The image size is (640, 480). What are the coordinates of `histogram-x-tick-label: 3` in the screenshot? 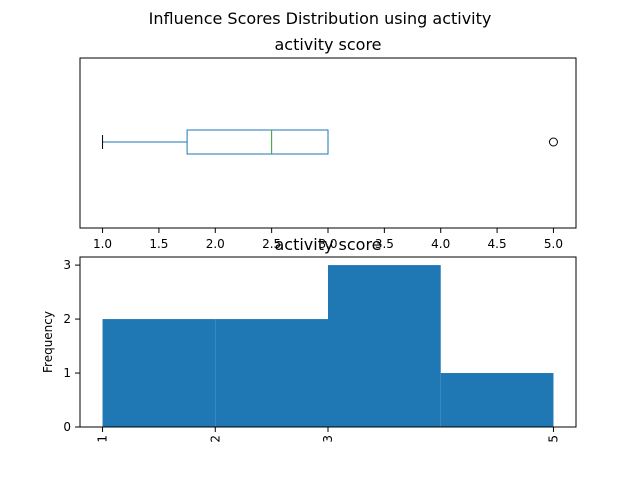 It's located at (328, 439).